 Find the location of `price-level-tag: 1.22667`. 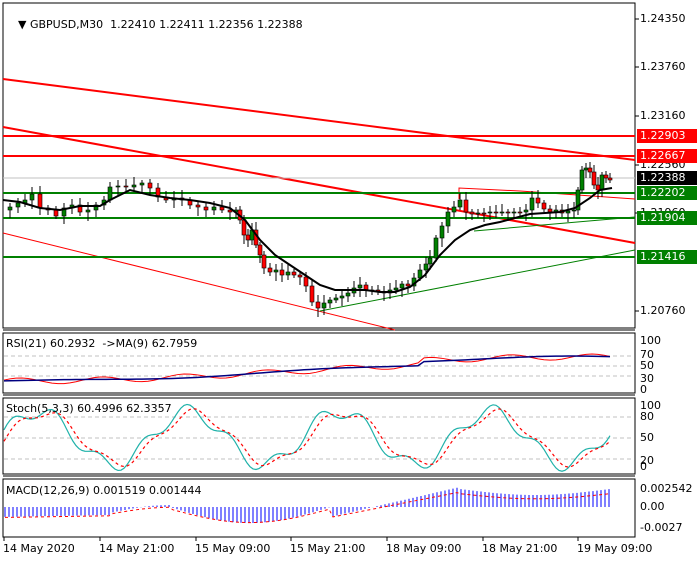

price-level-tag: 1.22667 is located at coordinates (667, 156).